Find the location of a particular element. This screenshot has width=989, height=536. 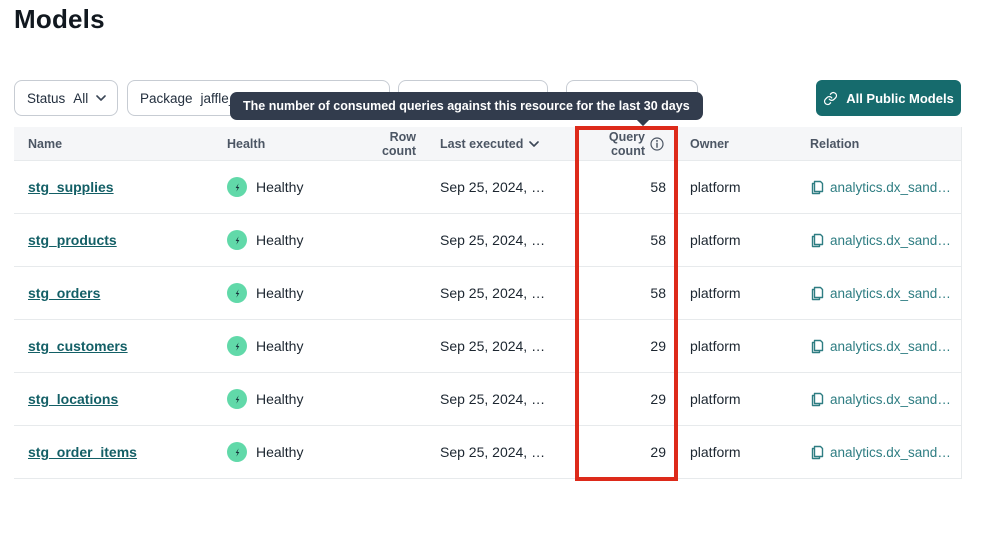

package-filter-value: jaffle_ is located at coordinates (218, 98).